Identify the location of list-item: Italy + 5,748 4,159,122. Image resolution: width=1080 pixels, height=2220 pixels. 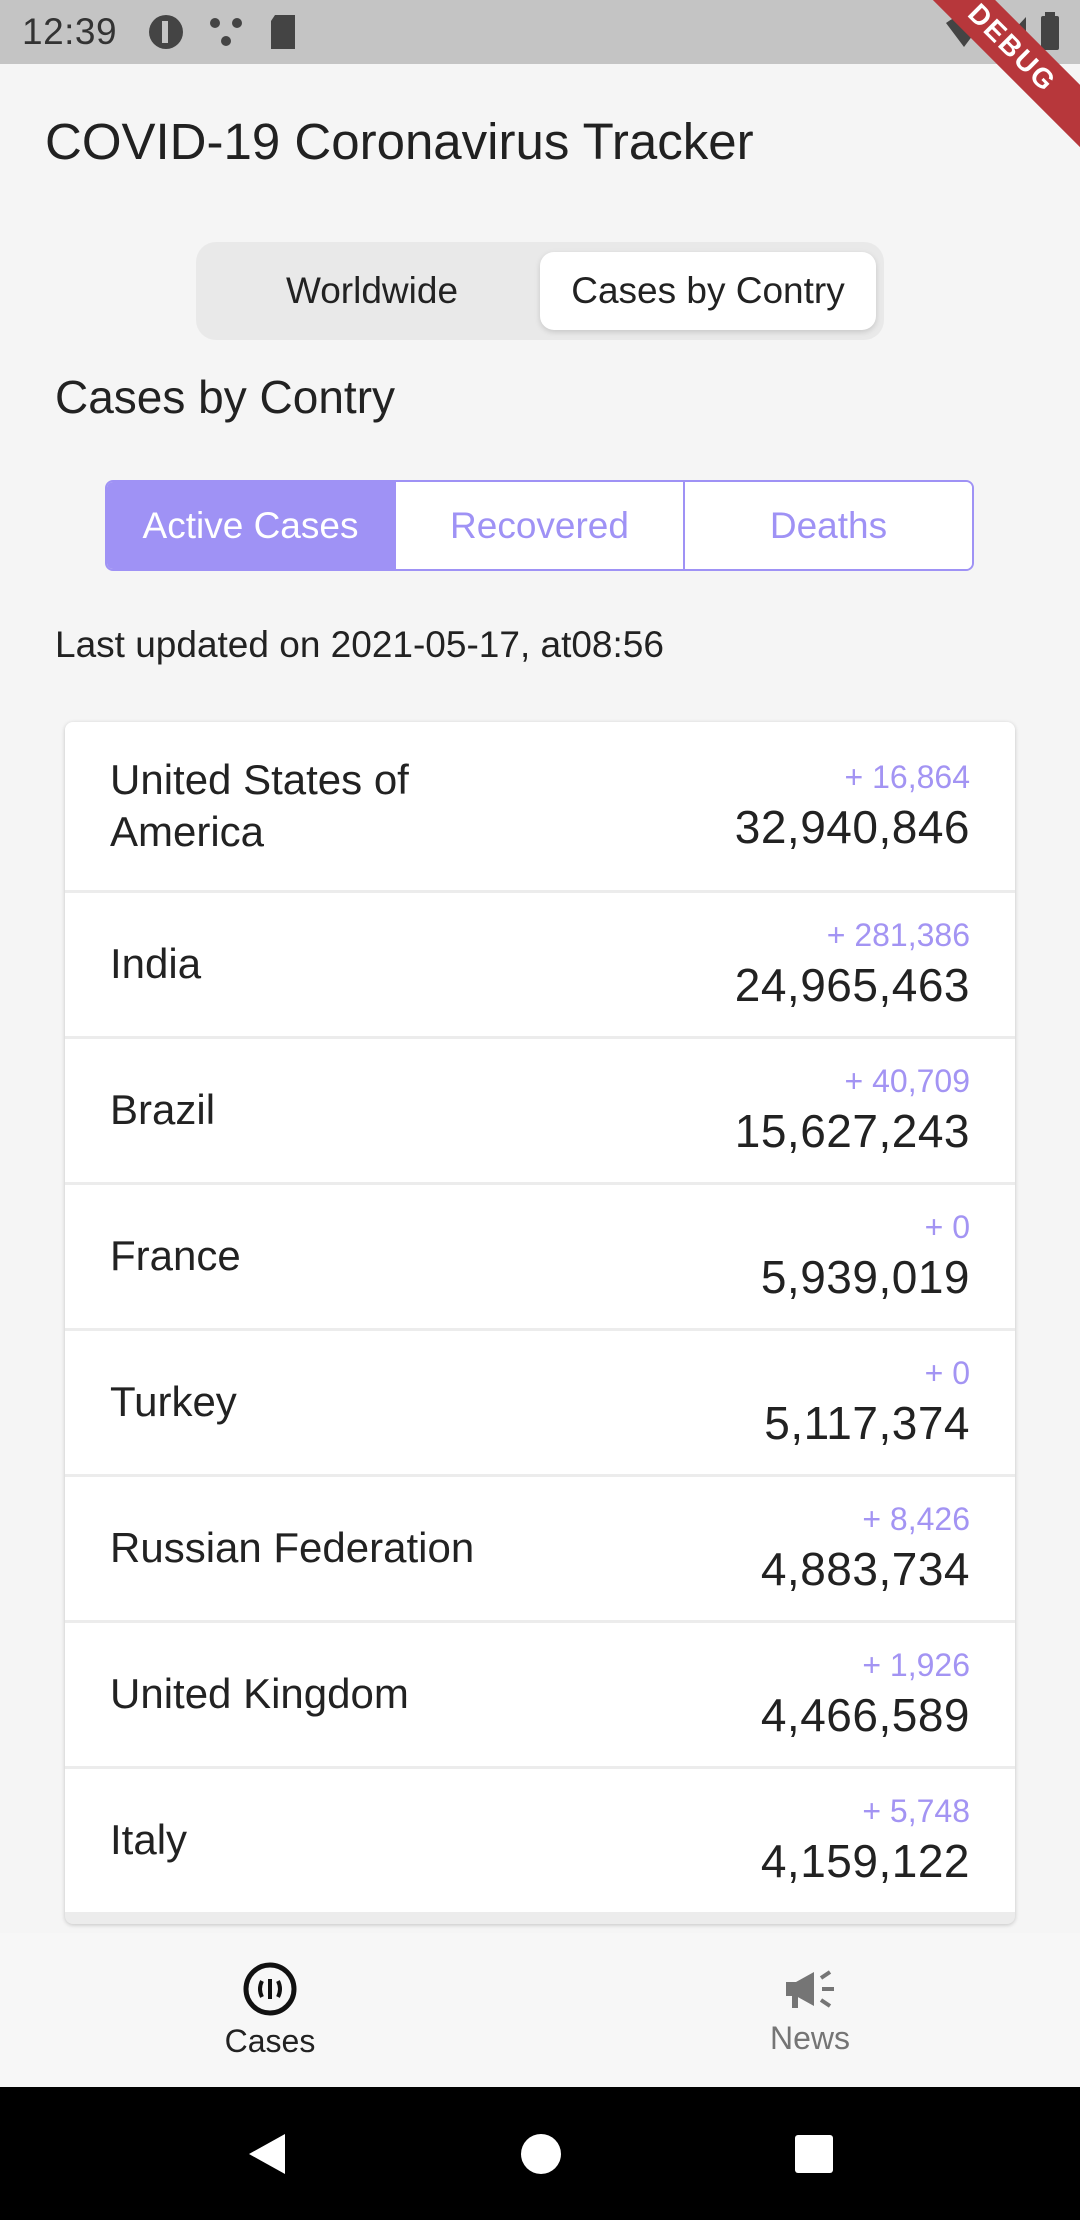
(540, 1840).